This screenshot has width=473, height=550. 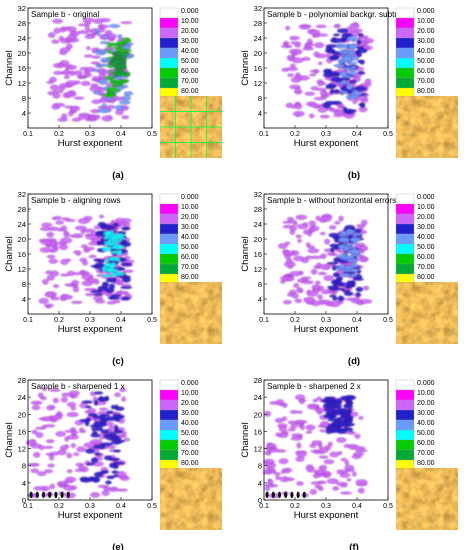 I want to click on legend-label: 30.00, so click(x=190, y=227).